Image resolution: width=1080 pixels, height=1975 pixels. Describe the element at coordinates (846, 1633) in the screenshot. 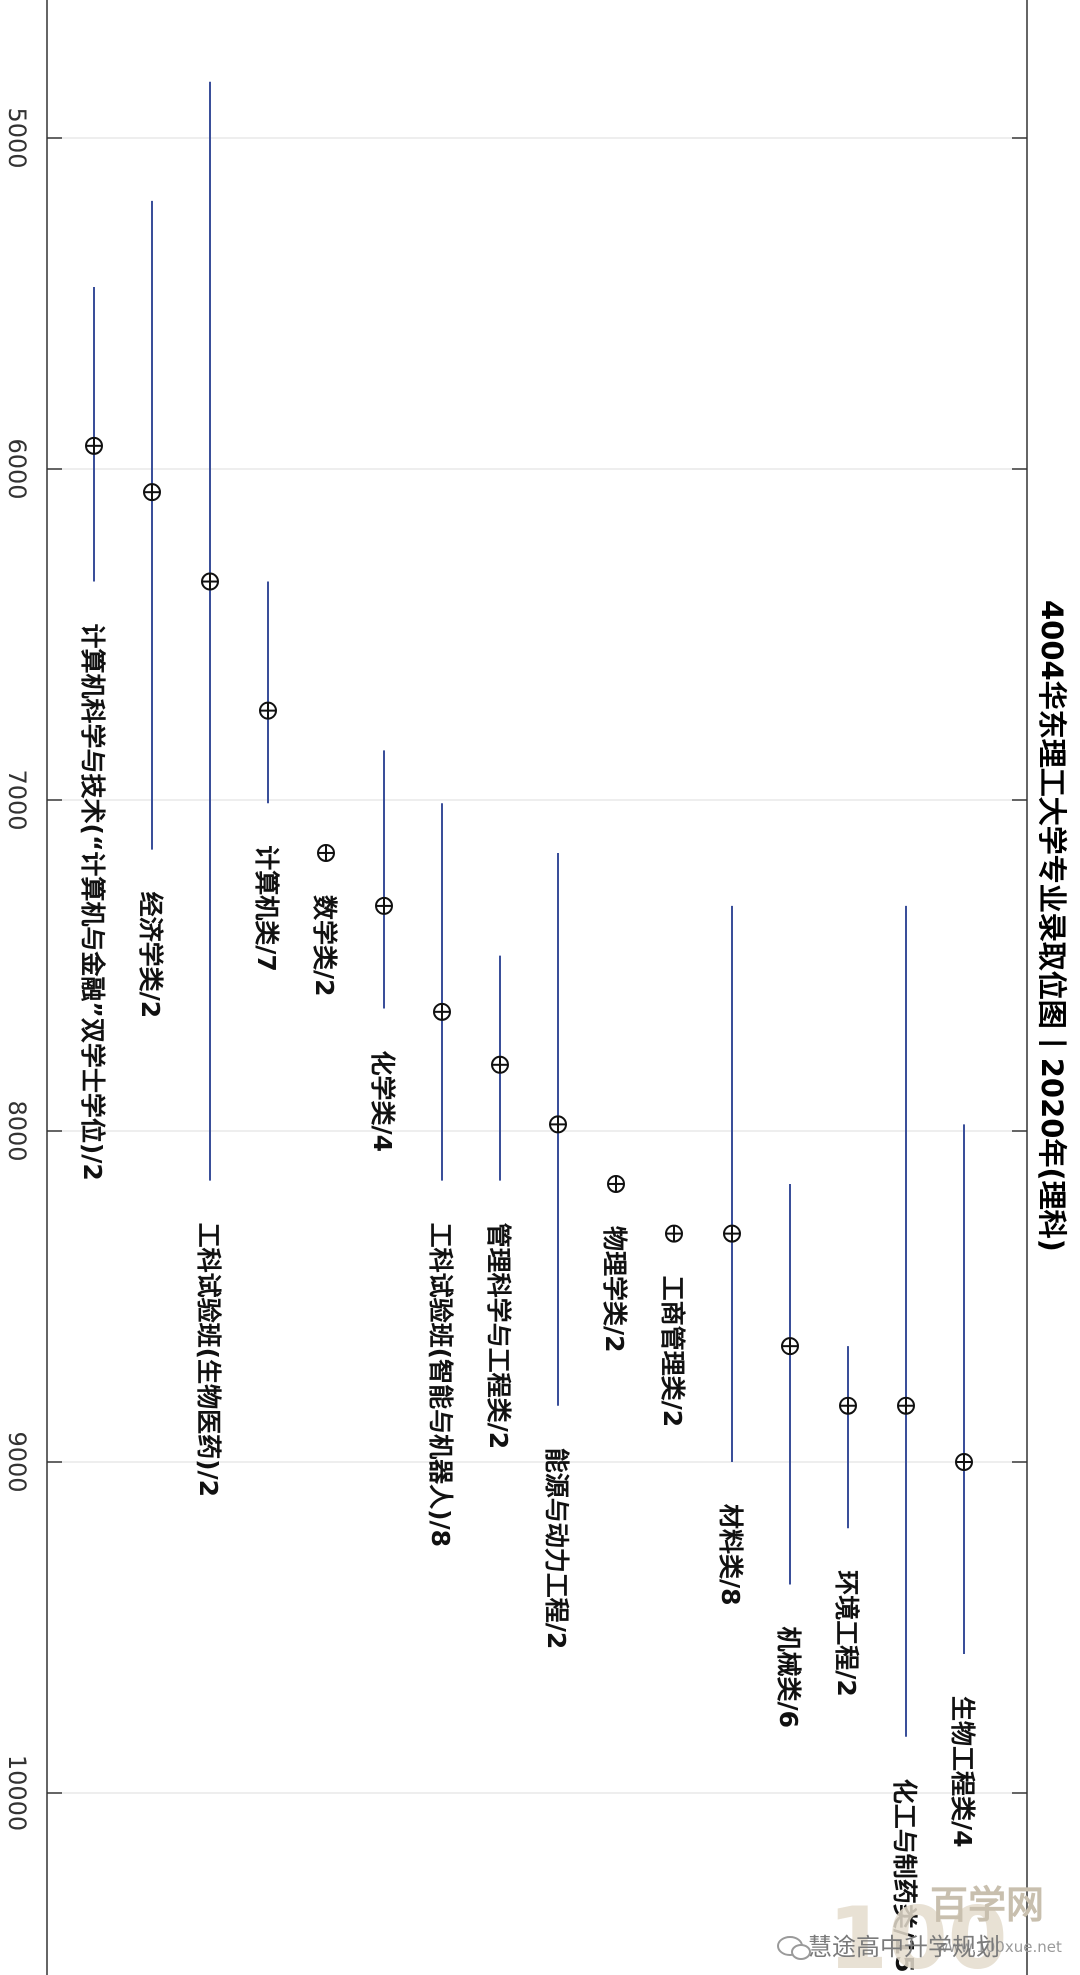

I see `category-label-13: 环境工程/2` at that location.